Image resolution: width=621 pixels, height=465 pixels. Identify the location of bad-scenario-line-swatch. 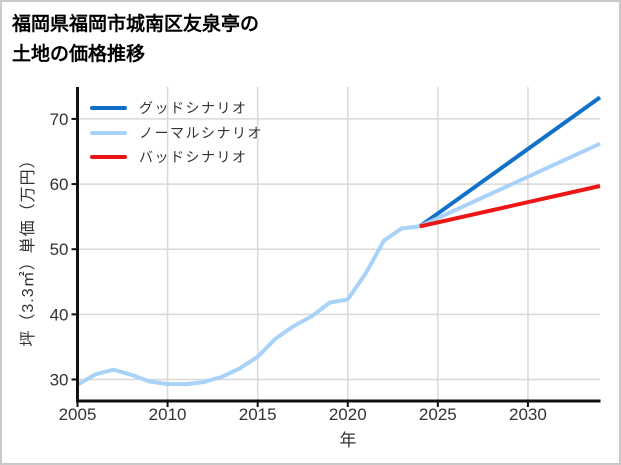
(108, 157).